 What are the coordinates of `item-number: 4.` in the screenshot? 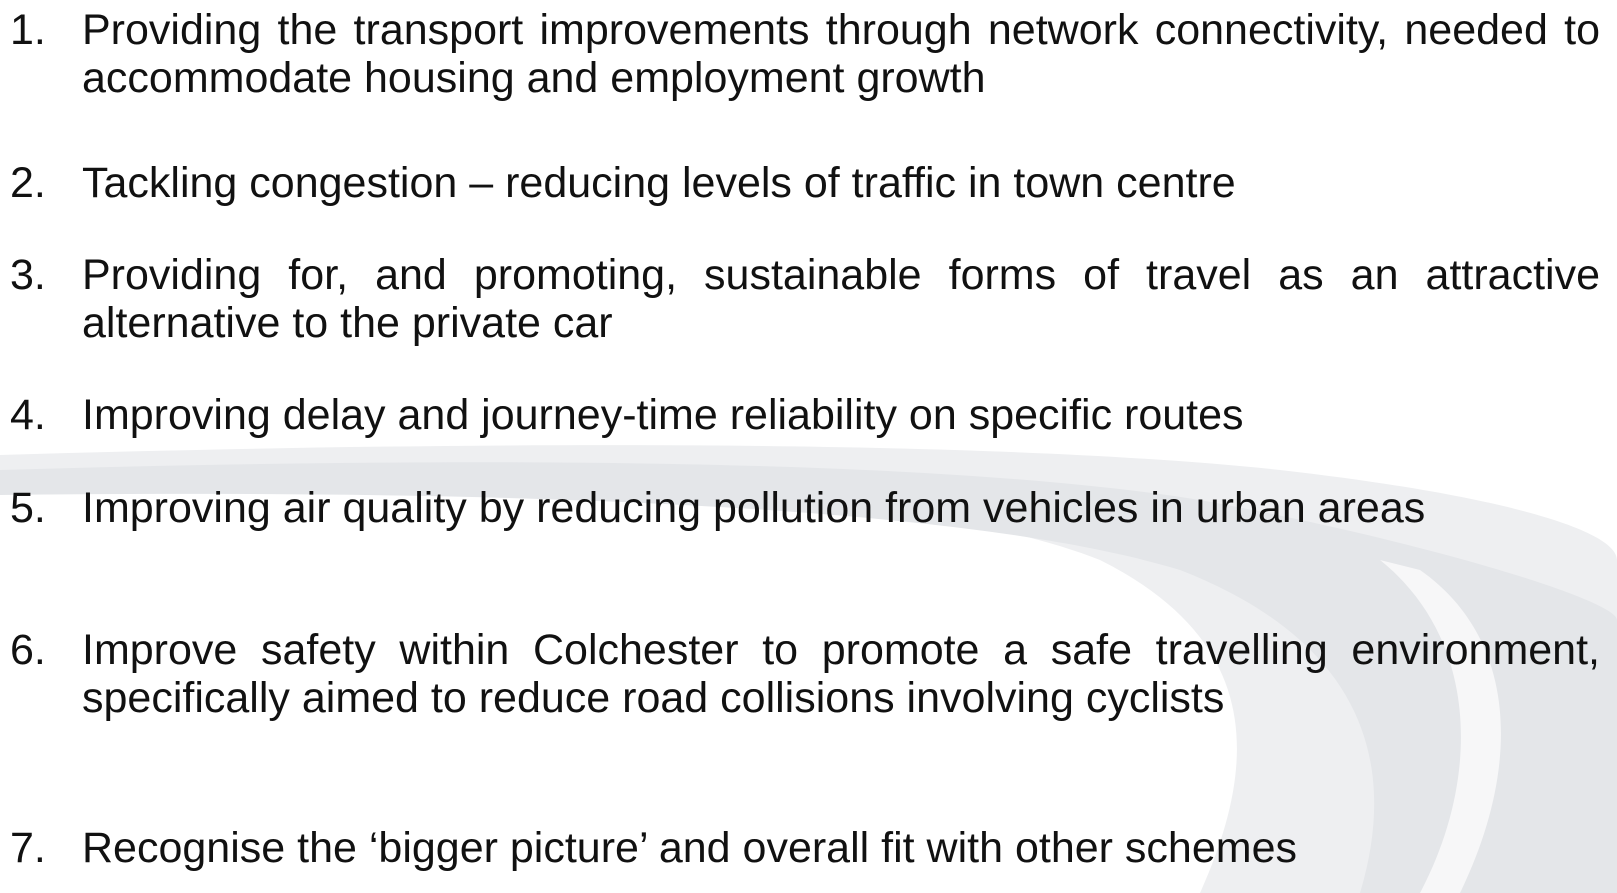 It's located at (28, 415).